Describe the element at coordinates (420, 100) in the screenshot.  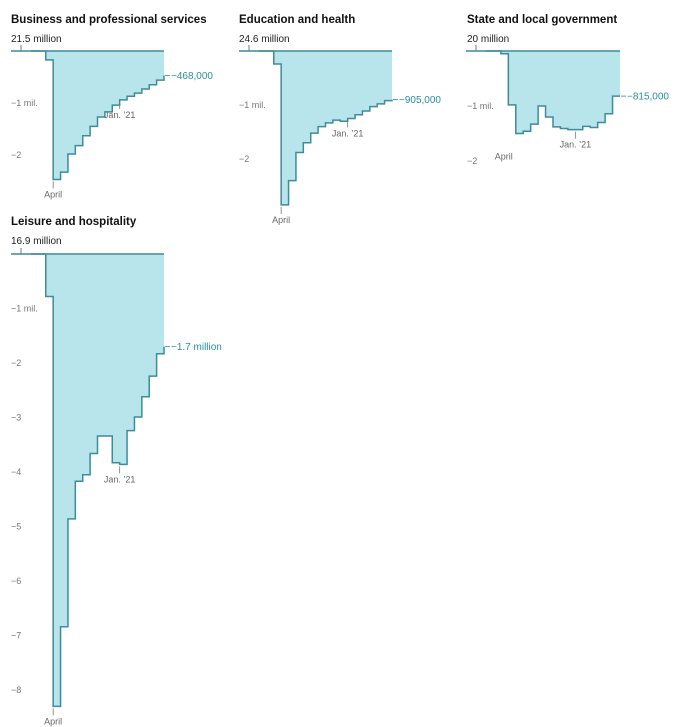
I see `end-value-label: −905,000` at that location.